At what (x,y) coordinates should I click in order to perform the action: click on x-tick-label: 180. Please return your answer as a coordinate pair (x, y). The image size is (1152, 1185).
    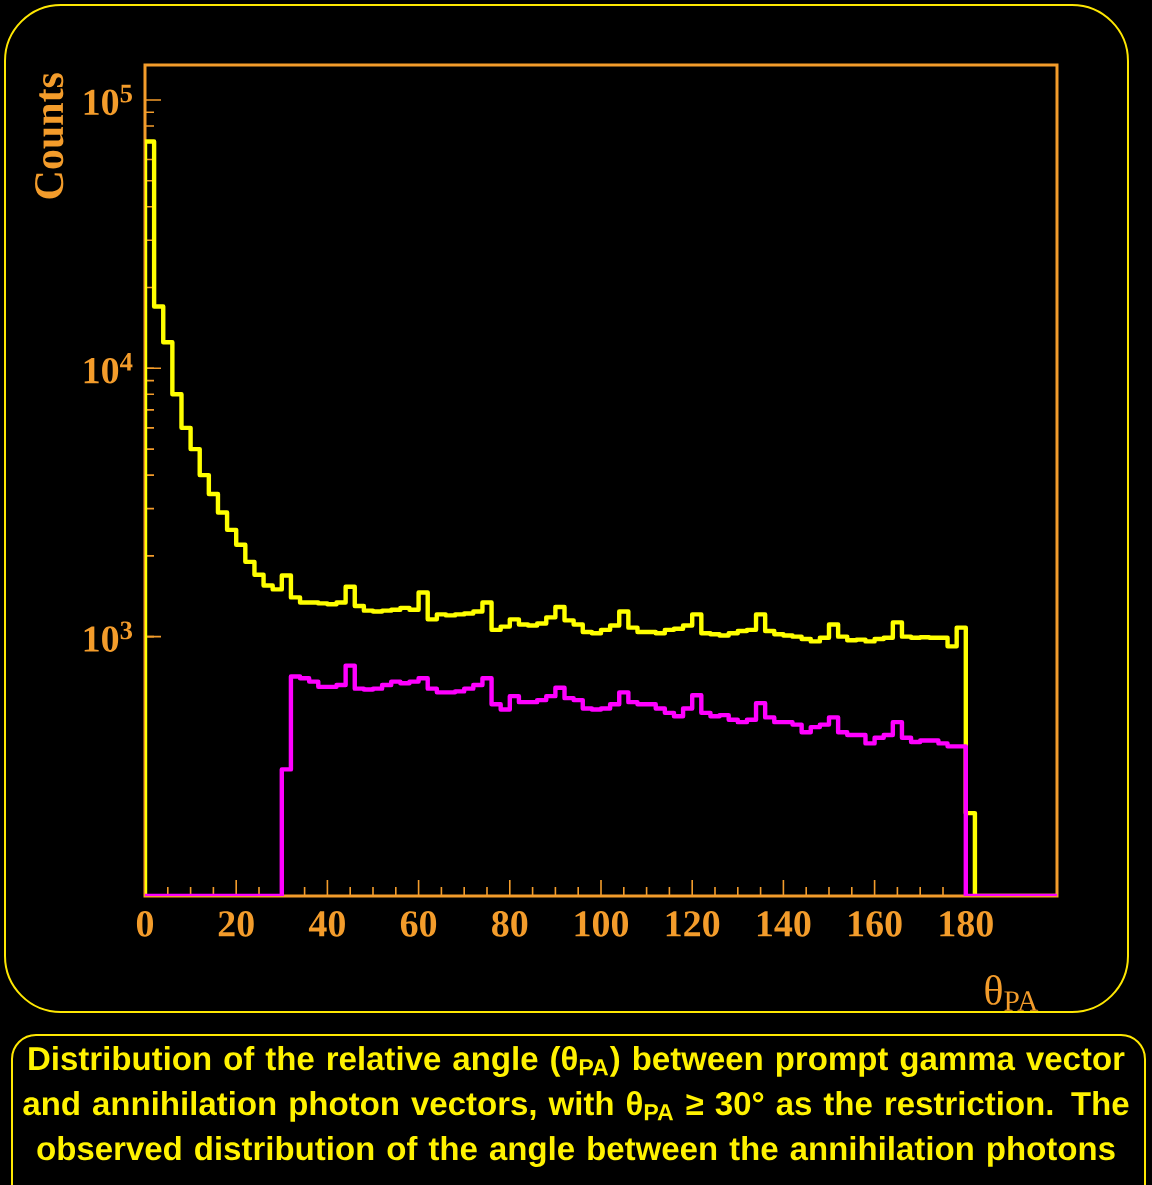
    Looking at the image, I should click on (966, 924).